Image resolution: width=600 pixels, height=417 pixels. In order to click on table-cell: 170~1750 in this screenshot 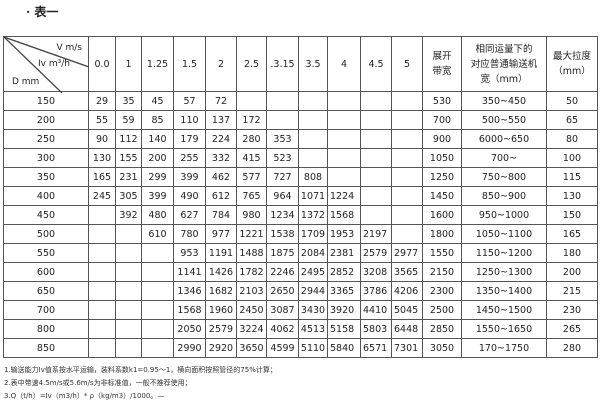, I will do `click(504, 348)`.